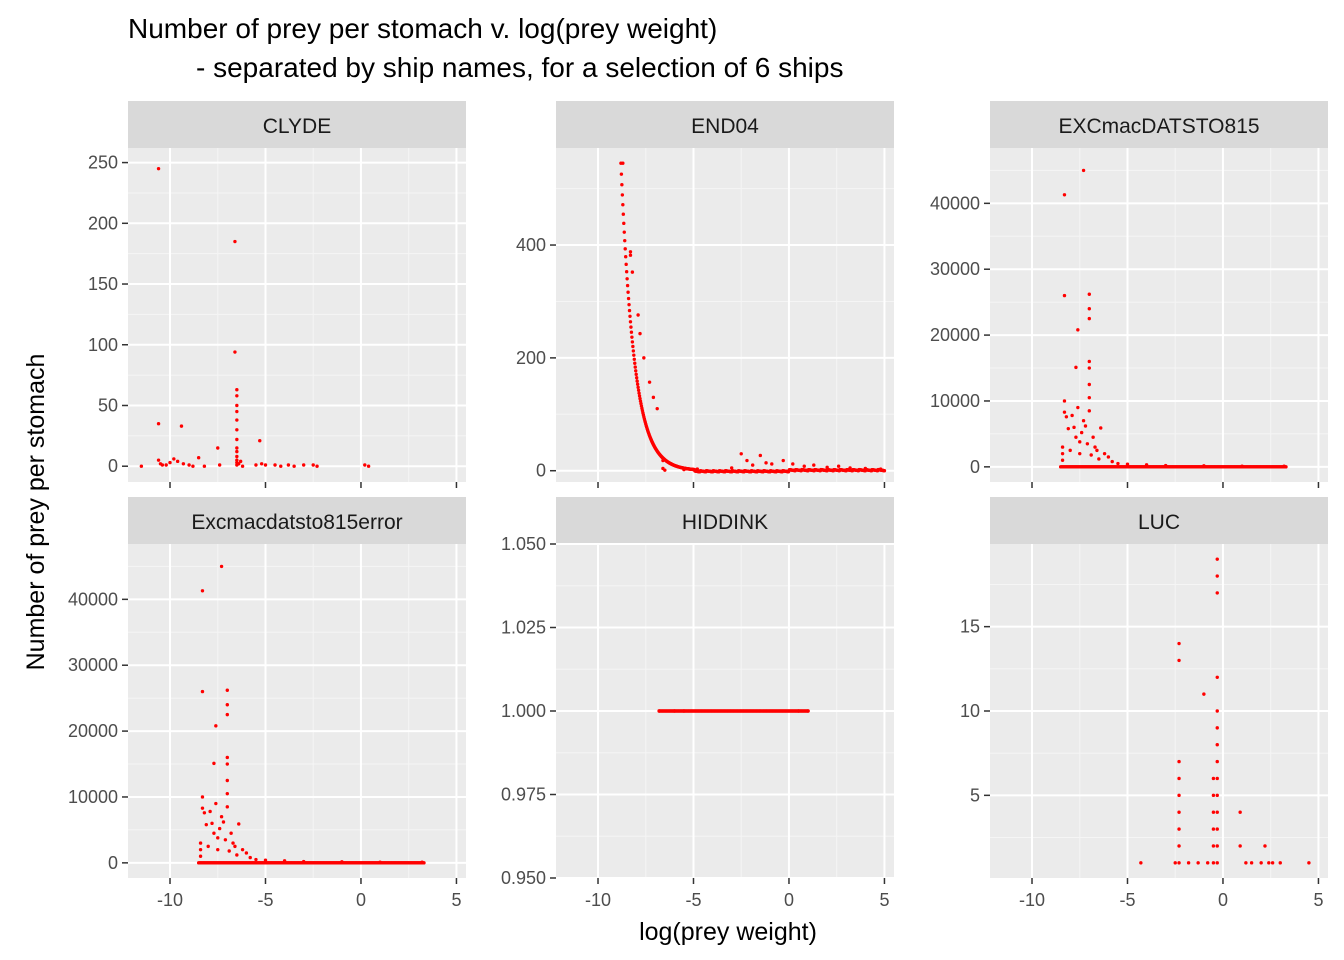 The height and width of the screenshot is (960, 1344). I want to click on x-tick-label: 5, so click(456, 900).